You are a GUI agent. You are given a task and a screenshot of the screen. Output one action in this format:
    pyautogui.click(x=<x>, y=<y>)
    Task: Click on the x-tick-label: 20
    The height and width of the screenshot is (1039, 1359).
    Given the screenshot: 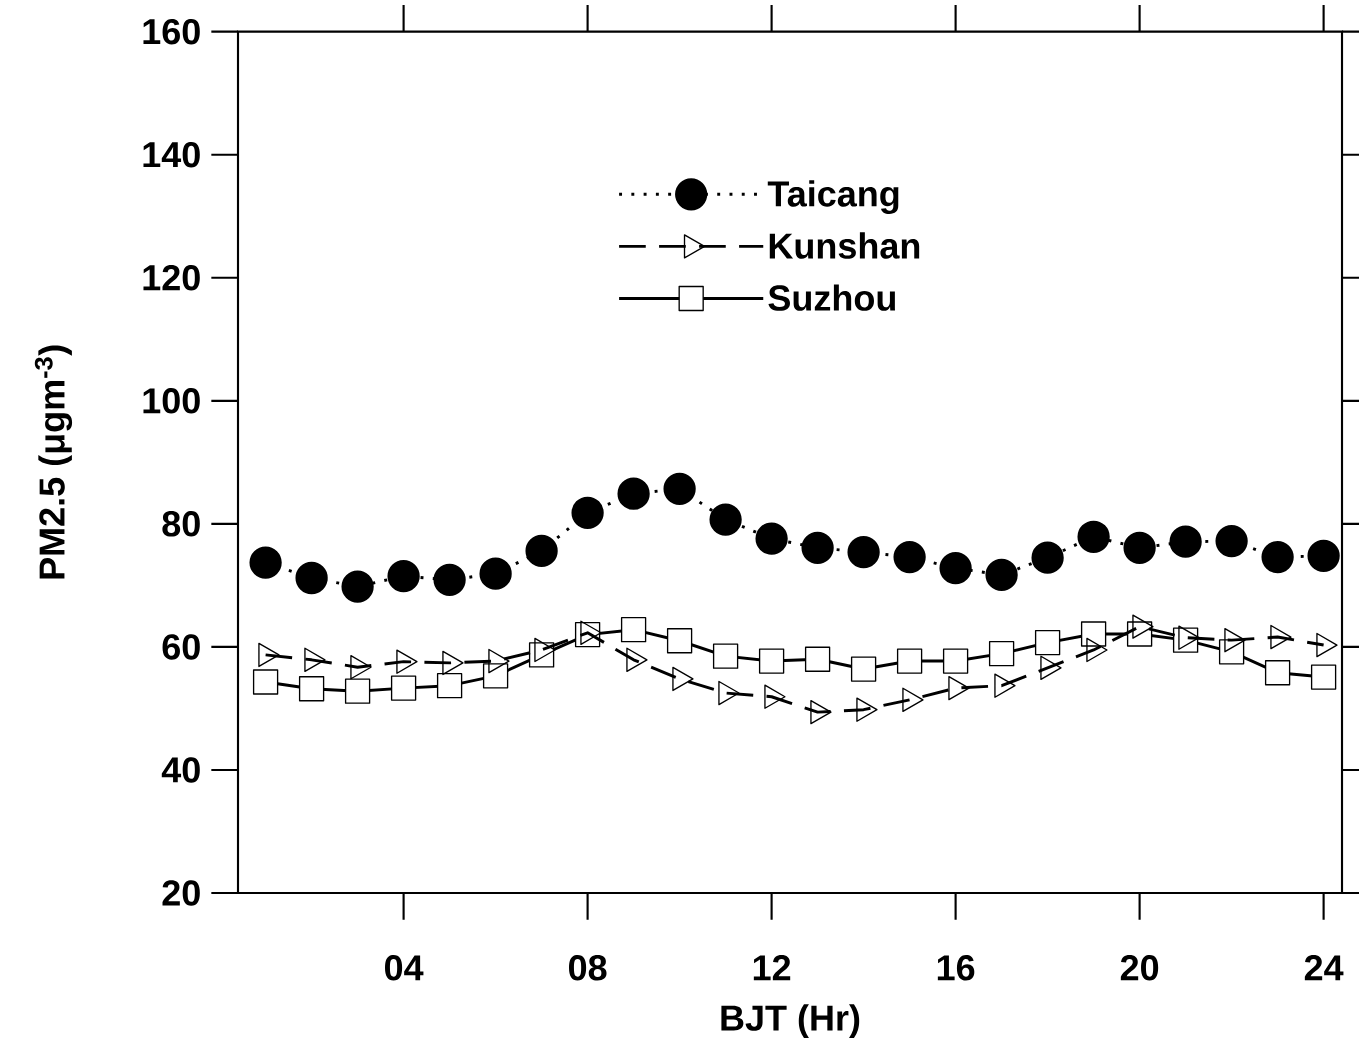 What is the action you would take?
    pyautogui.click(x=1139, y=968)
    